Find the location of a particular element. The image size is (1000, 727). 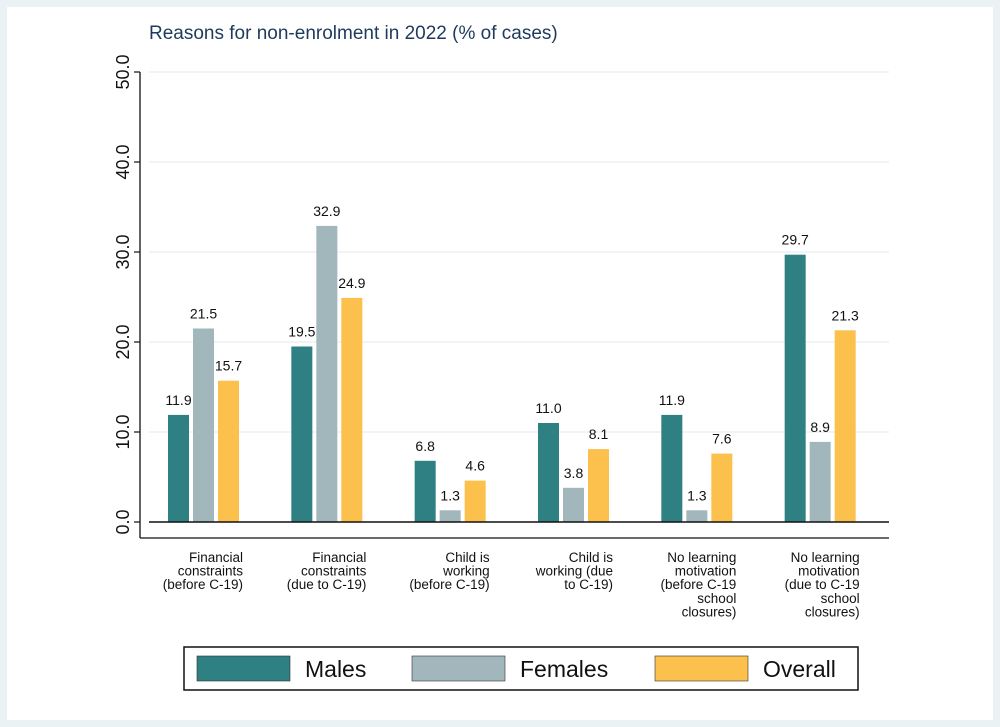

data-label: 3.8 is located at coordinates (574, 473).